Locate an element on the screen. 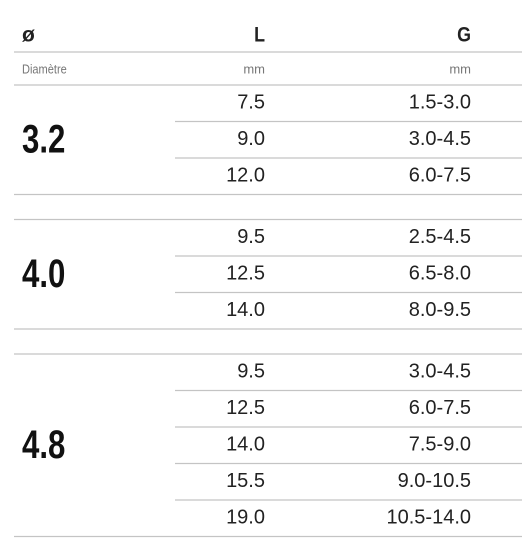  diameter: 3.2 is located at coordinates (43, 139).